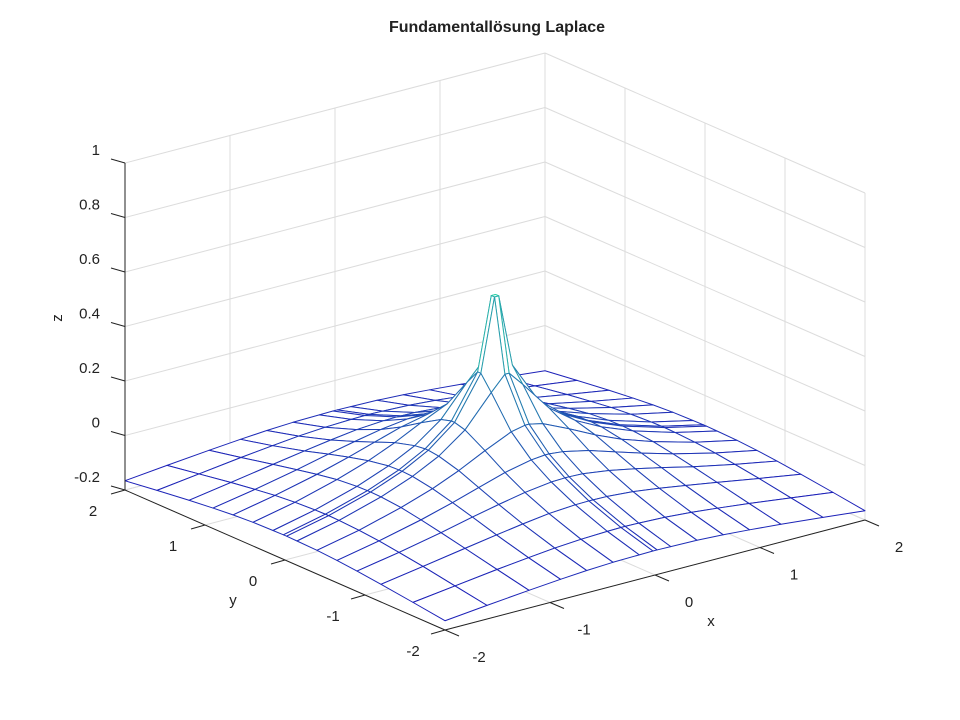 This screenshot has height=720, width=960. I want to click on y-axis-label: y, so click(233, 600).